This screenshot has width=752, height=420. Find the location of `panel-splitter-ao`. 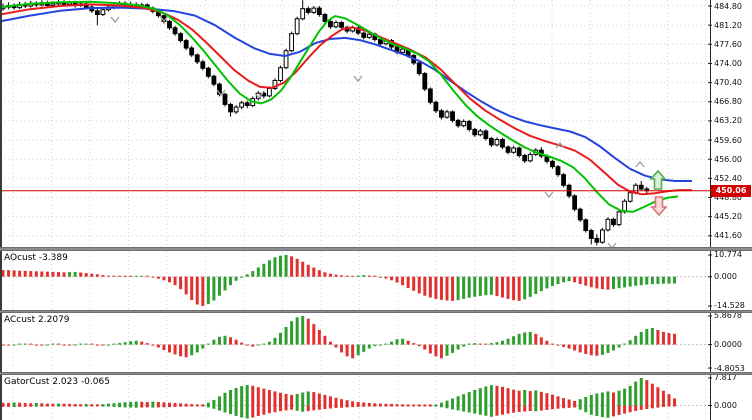

panel-splitter-ao is located at coordinates (376, 249).